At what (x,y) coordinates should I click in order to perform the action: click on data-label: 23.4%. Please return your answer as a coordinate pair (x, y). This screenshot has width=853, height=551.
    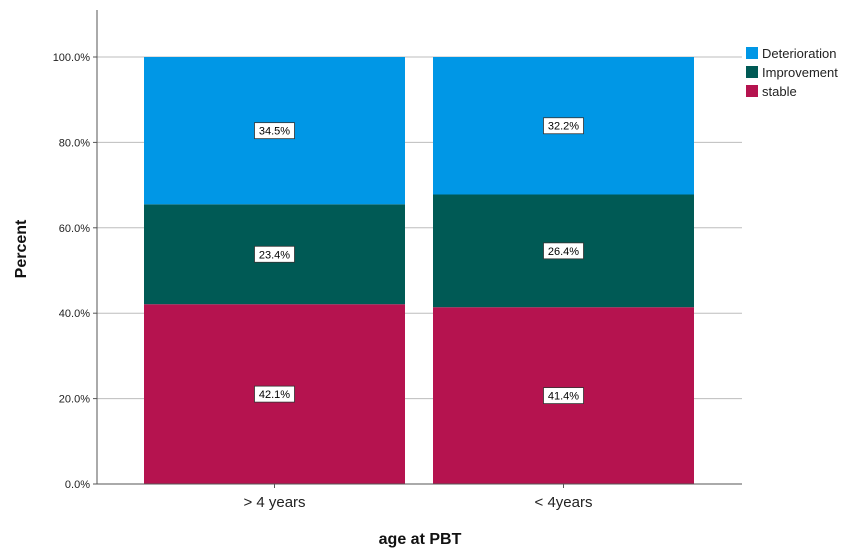
    Looking at the image, I should click on (274, 255).